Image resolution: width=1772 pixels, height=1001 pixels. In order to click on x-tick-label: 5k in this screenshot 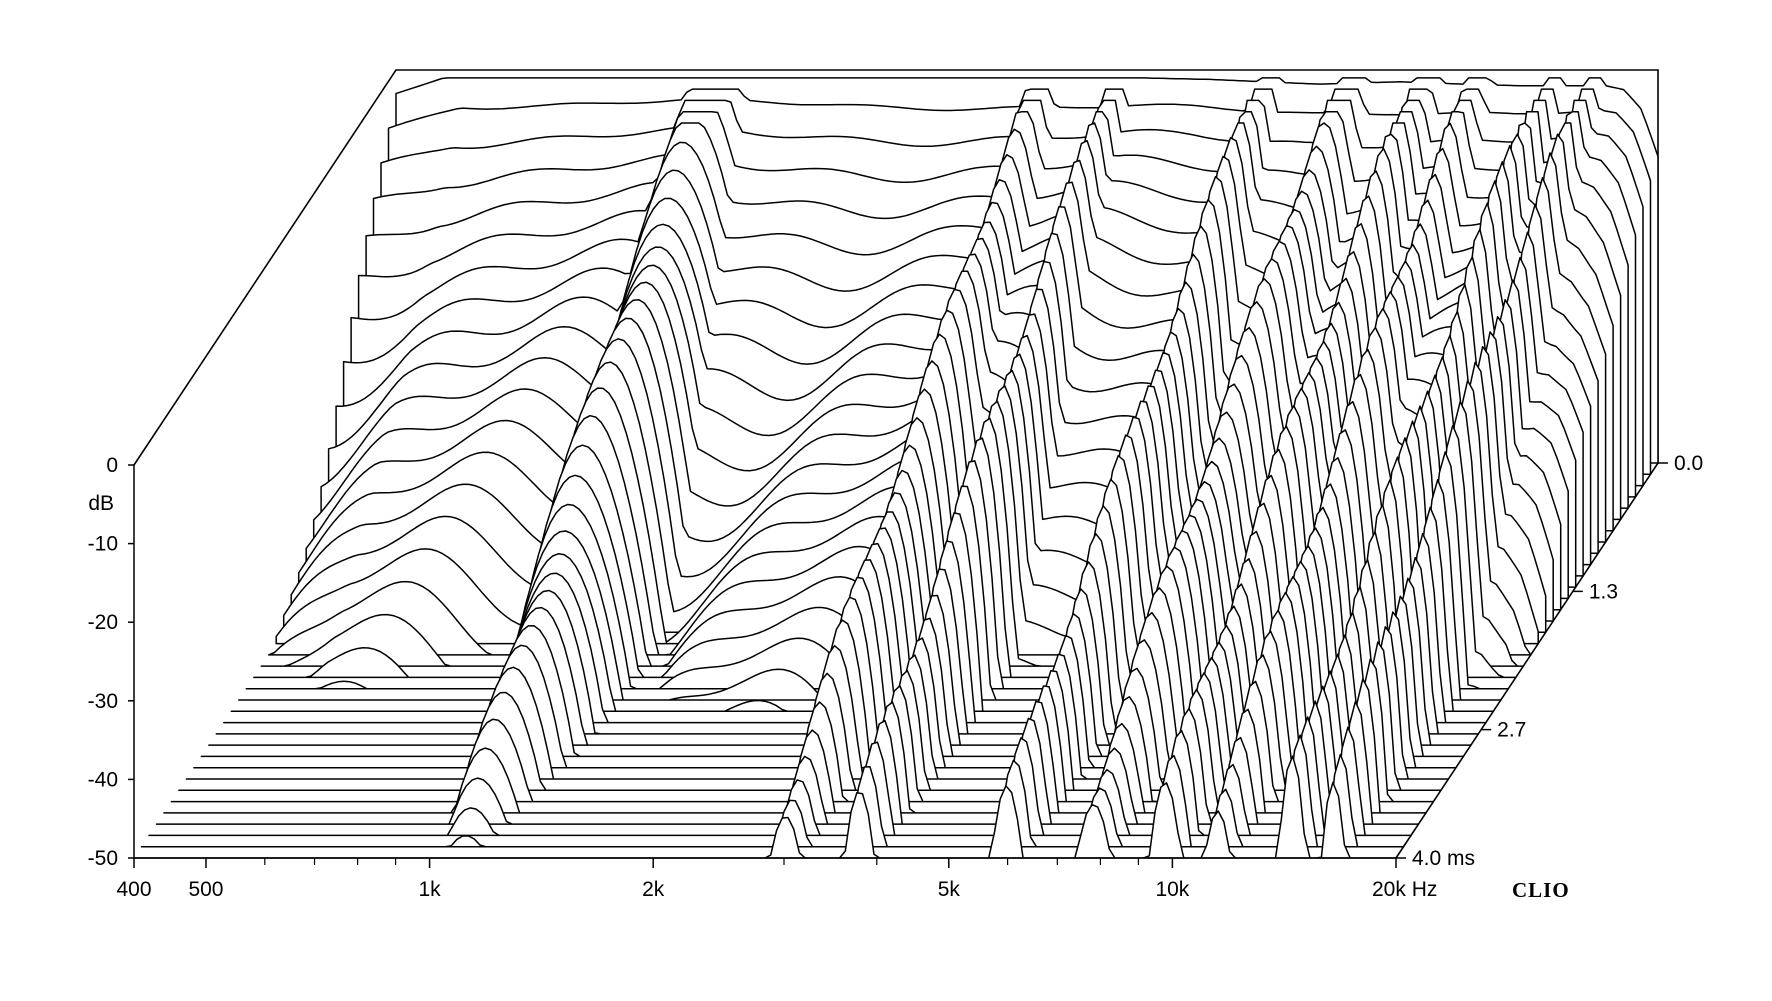, I will do `click(949, 889)`.